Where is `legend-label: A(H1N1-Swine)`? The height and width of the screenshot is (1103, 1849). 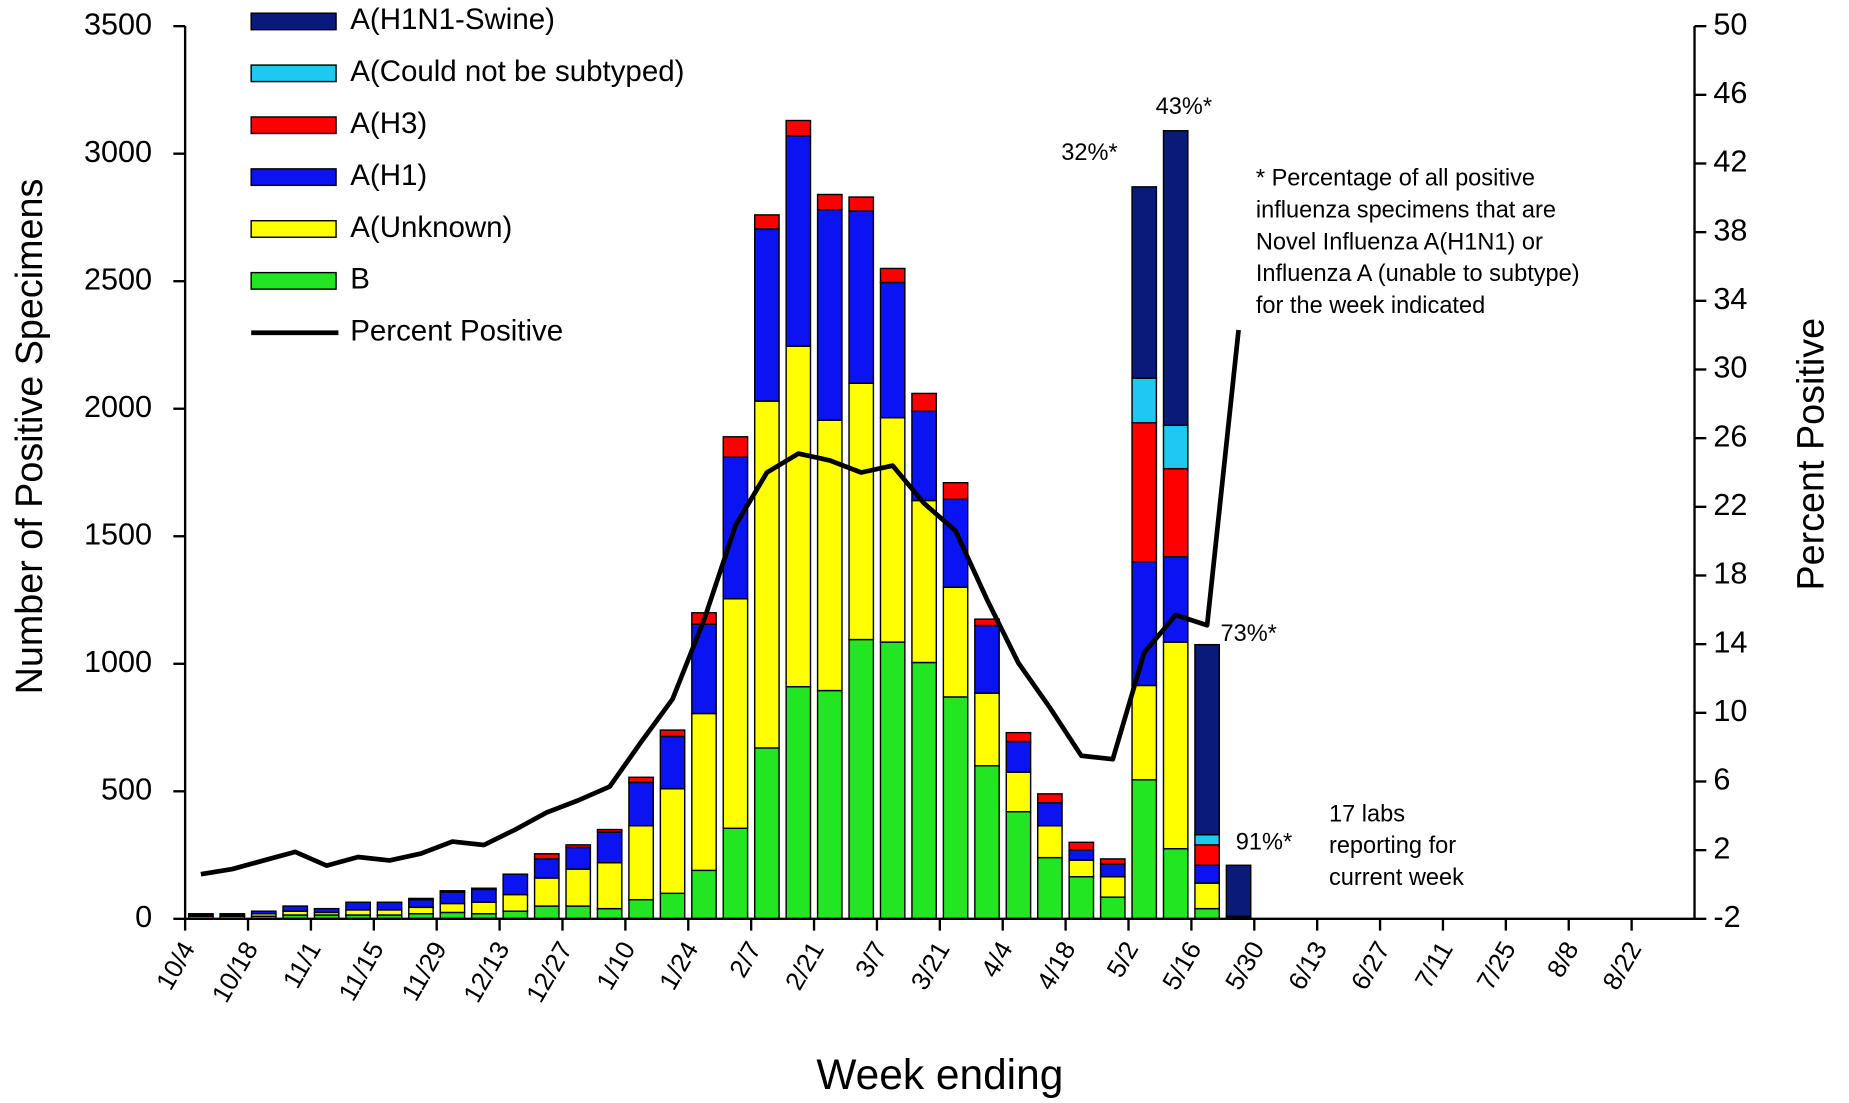 legend-label: A(H1N1-Swine) is located at coordinates (452, 19).